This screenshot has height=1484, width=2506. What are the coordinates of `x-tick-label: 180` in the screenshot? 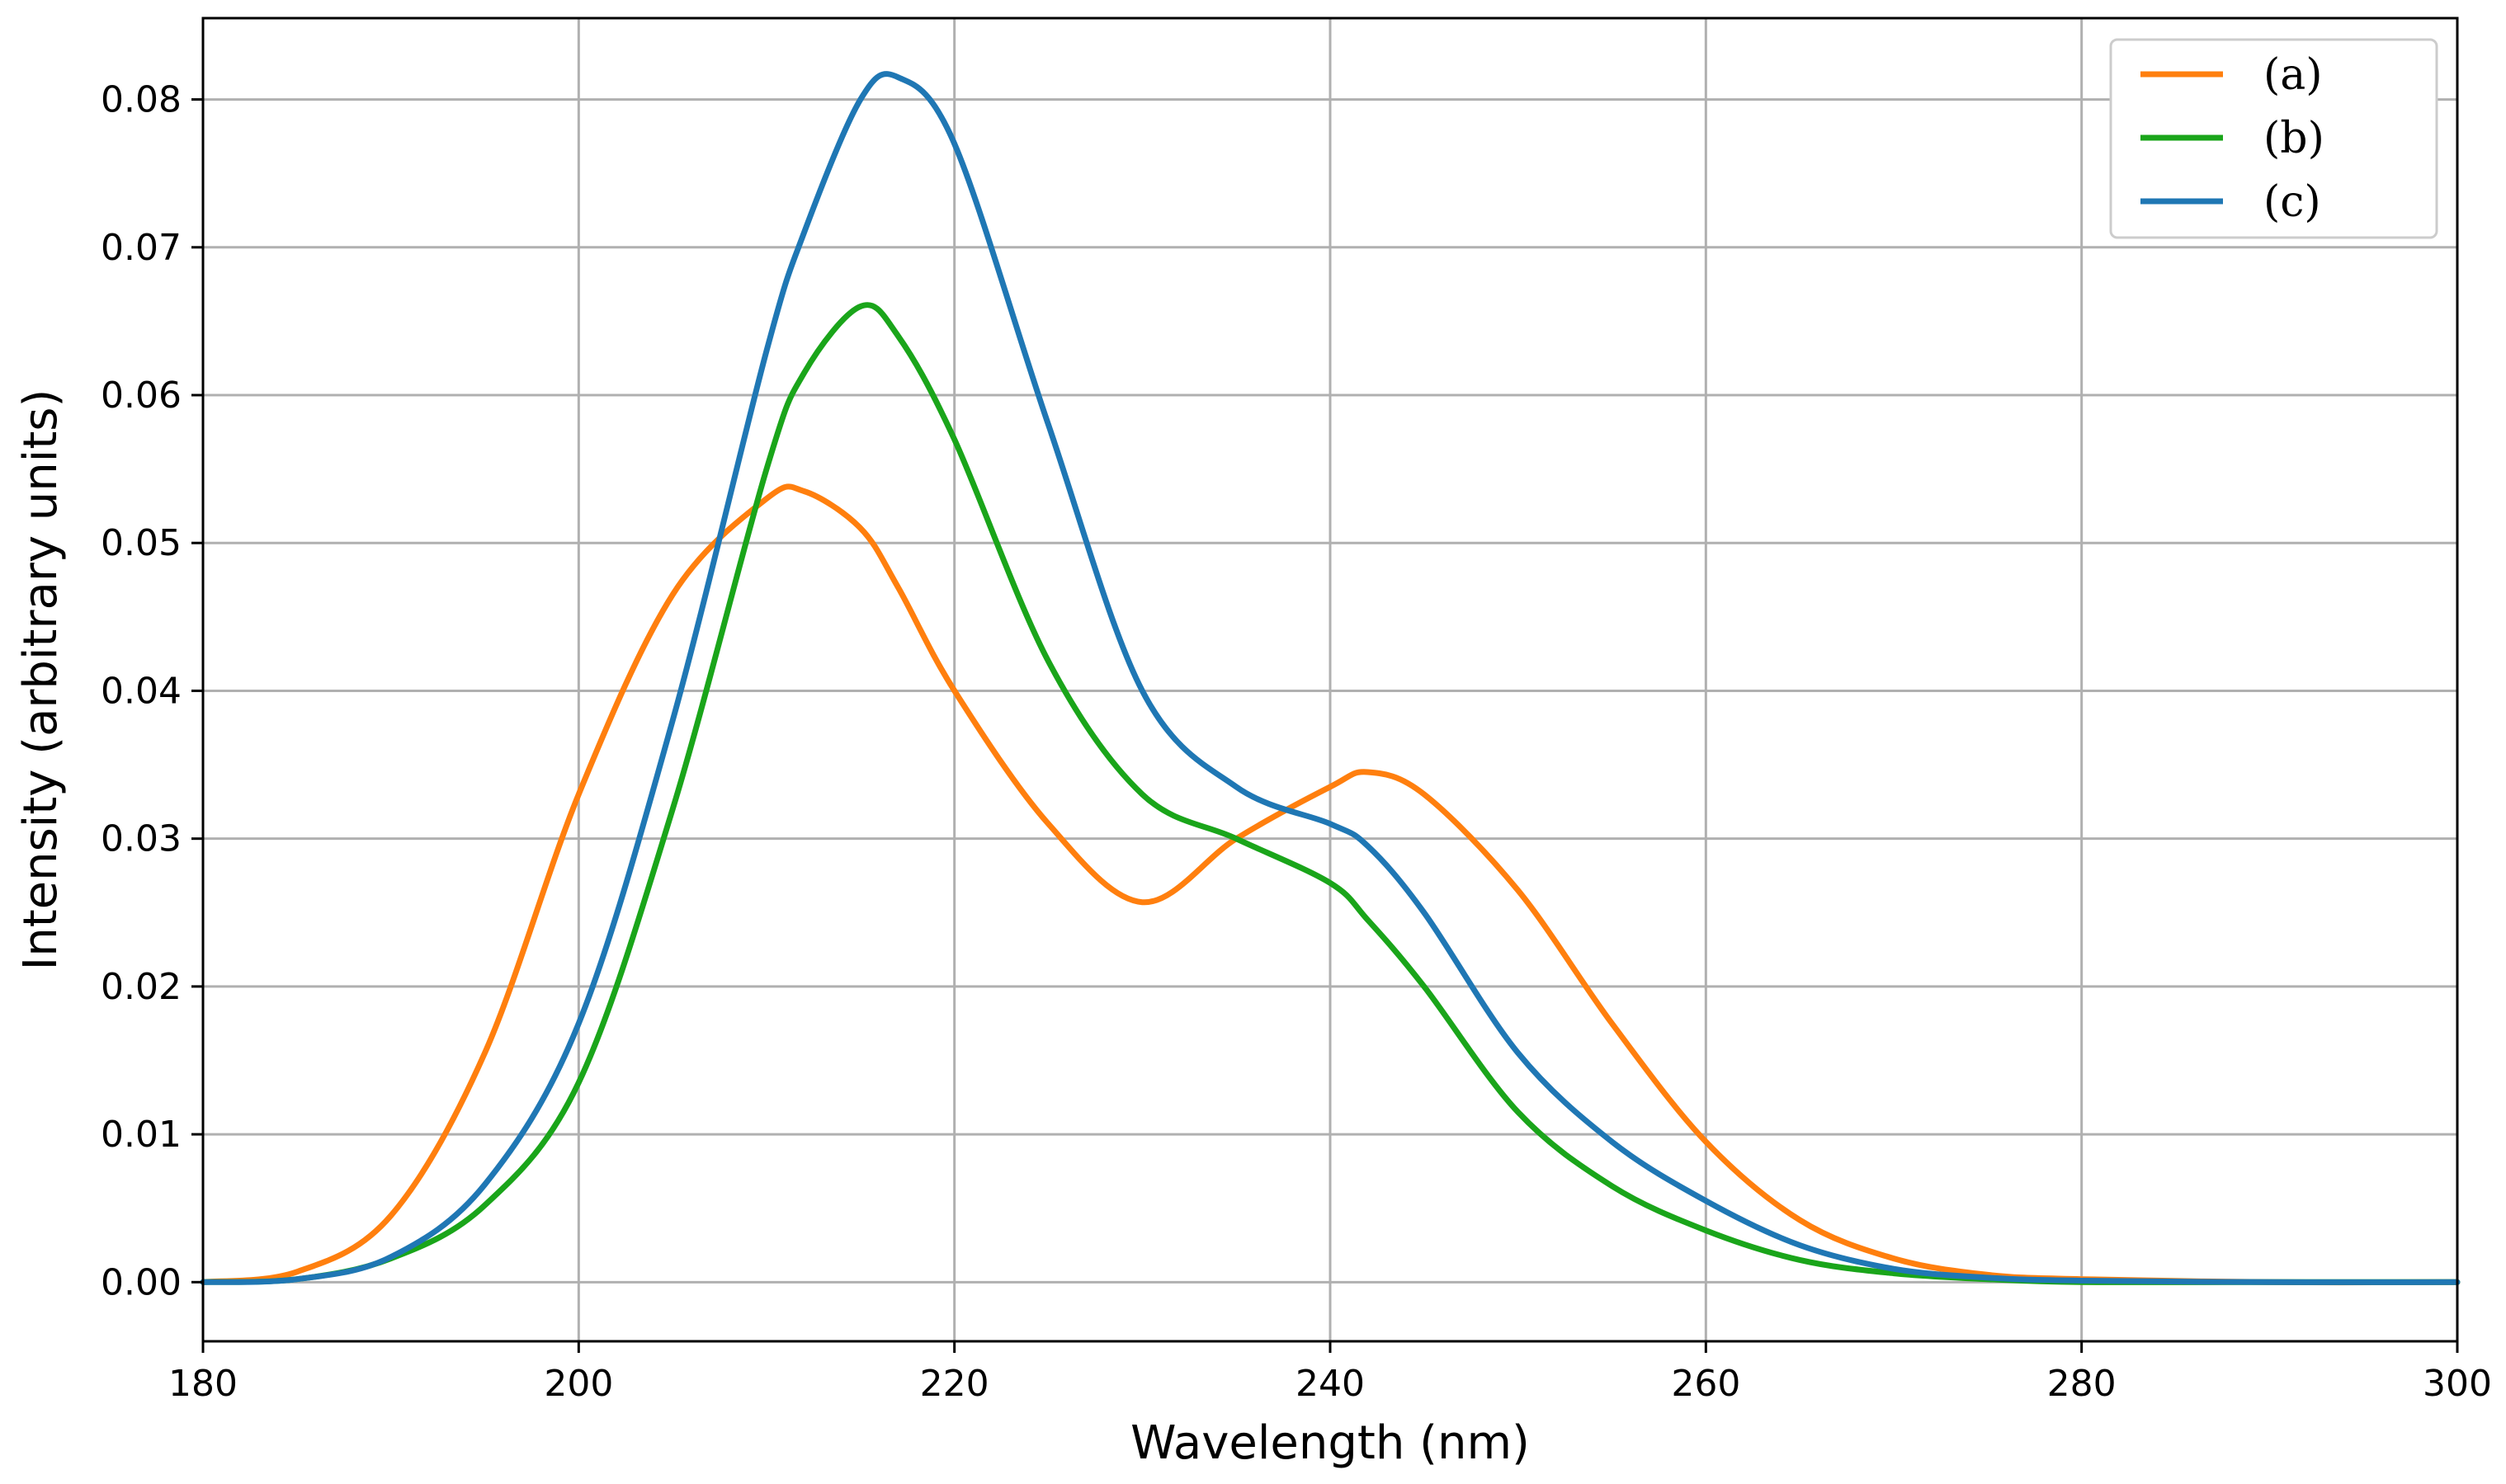 It's located at (203, 1384).